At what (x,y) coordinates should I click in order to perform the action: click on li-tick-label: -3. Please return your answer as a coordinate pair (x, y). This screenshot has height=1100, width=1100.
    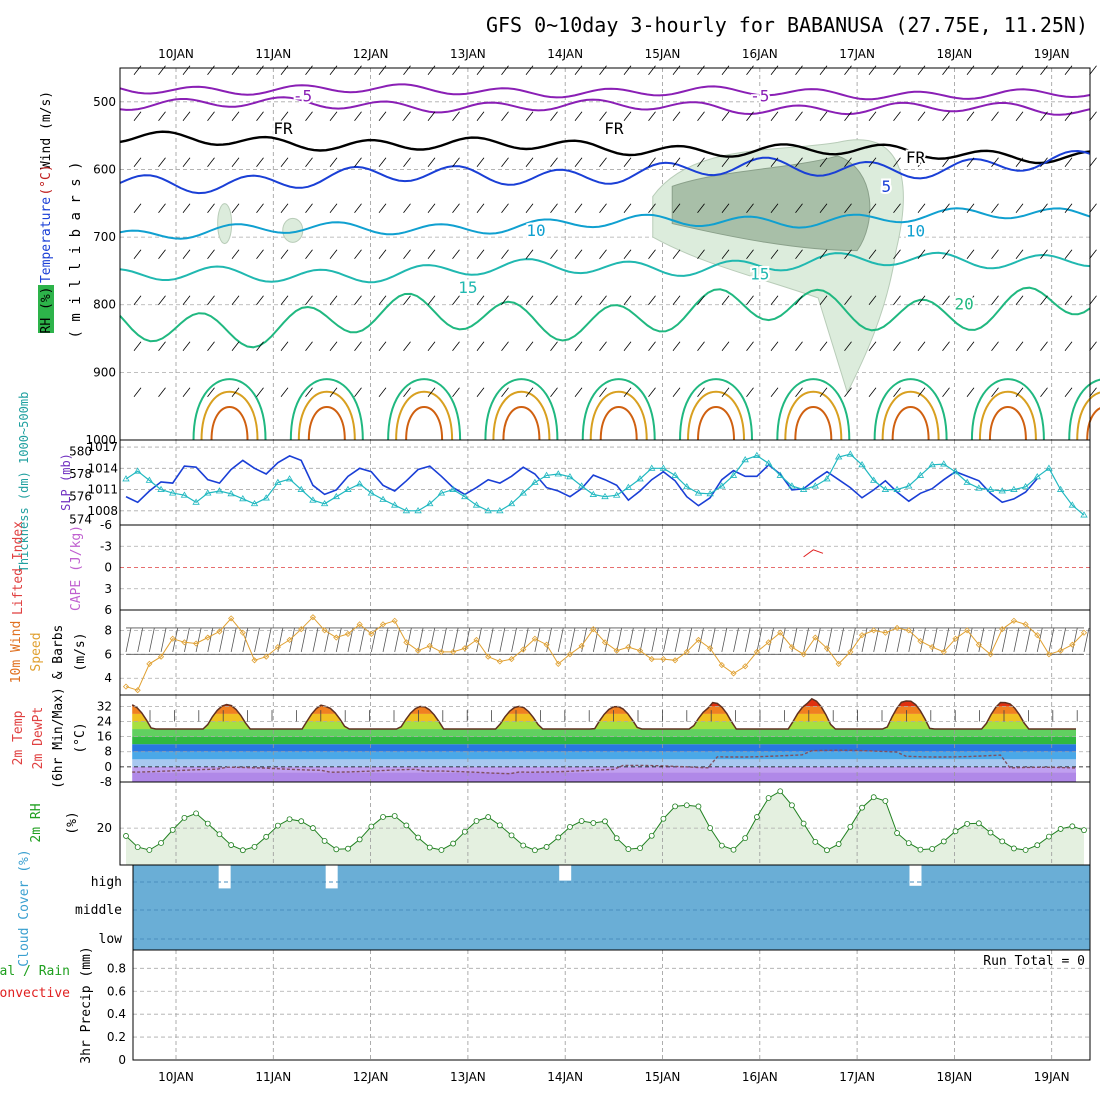
    Looking at the image, I should click on (106, 546).